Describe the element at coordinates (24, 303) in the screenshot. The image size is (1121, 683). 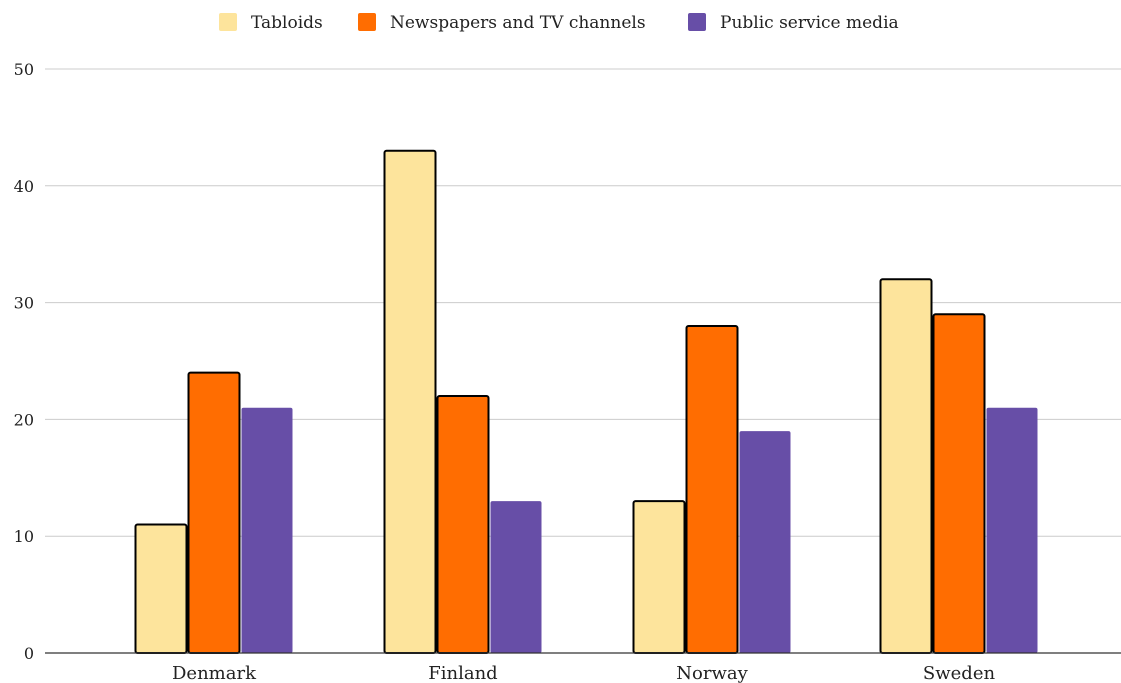
I see `y-tick-label: 30` at that location.